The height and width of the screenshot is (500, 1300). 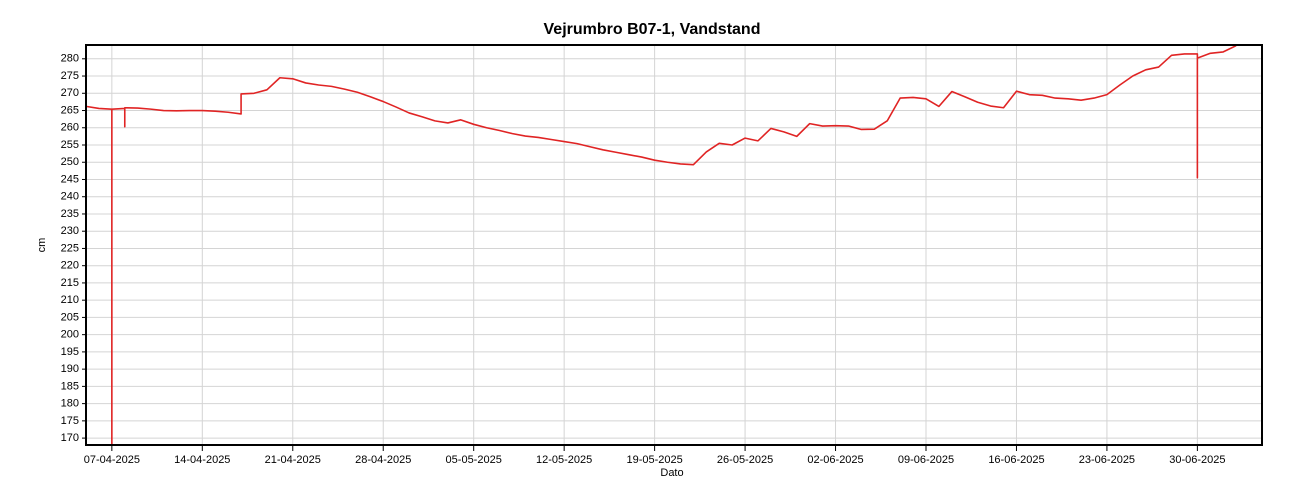 What do you see at coordinates (652, 29) in the screenshot?
I see `chart-title: Vejrumbro B07-1, Vandstand` at bounding box center [652, 29].